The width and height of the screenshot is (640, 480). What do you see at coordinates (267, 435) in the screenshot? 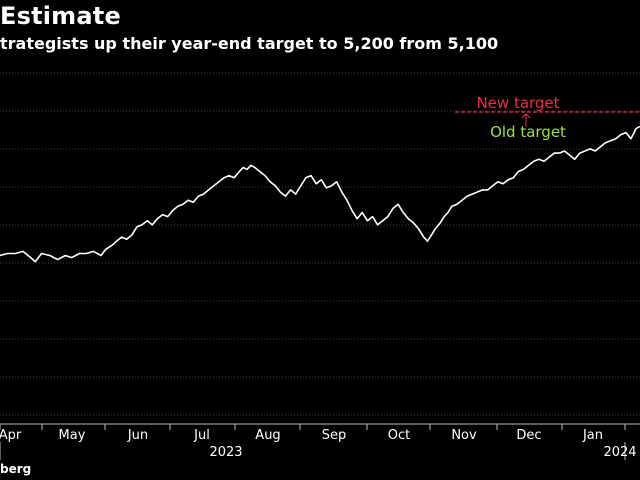
I see `x-tick-label-aug: Aug` at bounding box center [267, 435].